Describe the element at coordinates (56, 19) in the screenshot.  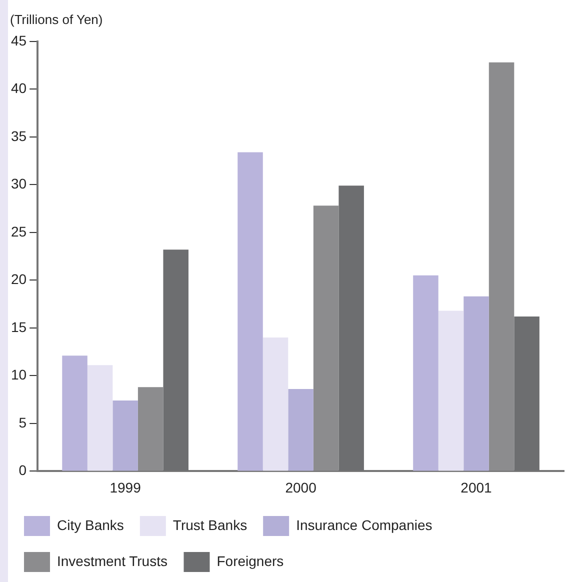
I see `y-axis-title: (Trillions of Yen)` at that location.